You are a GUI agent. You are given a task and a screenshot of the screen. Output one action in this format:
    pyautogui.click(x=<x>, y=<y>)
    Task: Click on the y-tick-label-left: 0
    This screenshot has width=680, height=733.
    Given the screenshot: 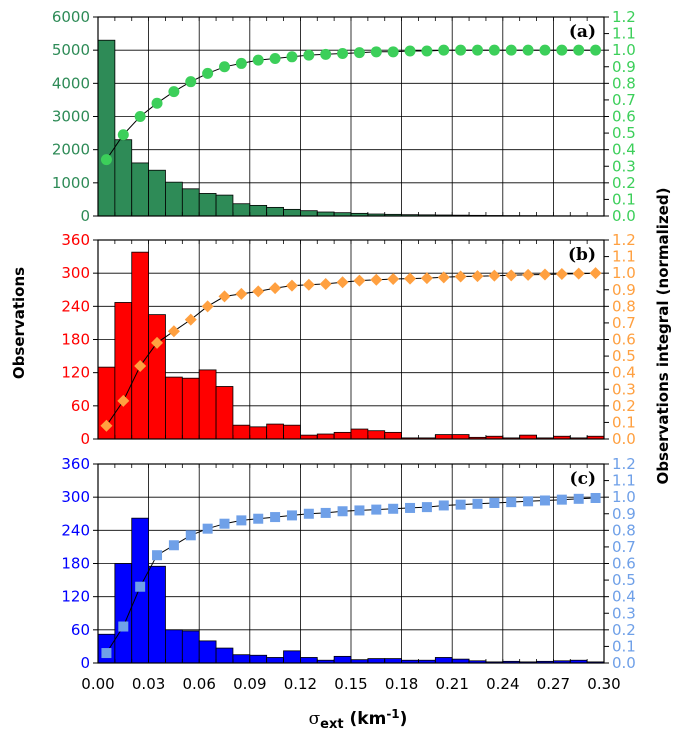 What is the action you would take?
    pyautogui.click(x=85, y=216)
    